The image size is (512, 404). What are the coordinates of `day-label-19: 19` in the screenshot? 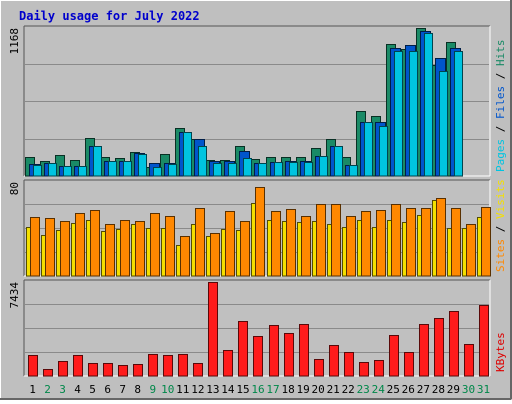 It's located at (302, 389).